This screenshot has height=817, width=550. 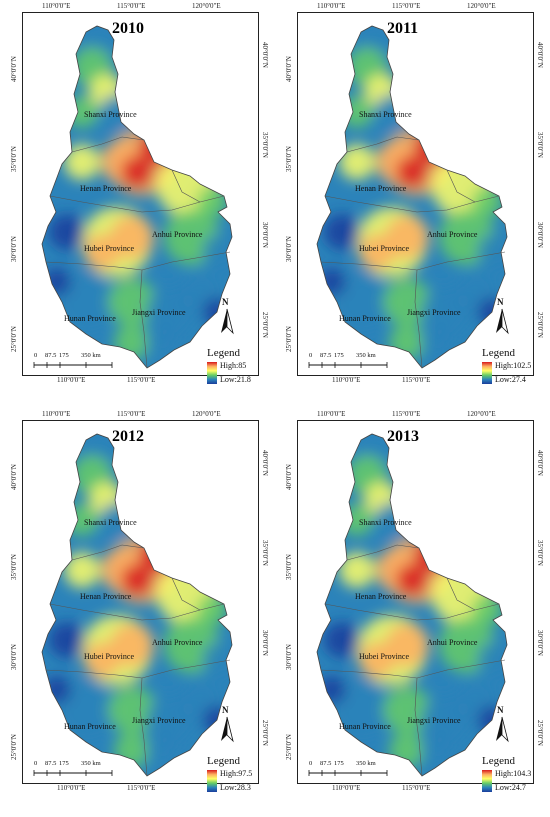 What do you see at coordinates (128, 28) in the screenshot?
I see `map-year-title: 2010` at bounding box center [128, 28].